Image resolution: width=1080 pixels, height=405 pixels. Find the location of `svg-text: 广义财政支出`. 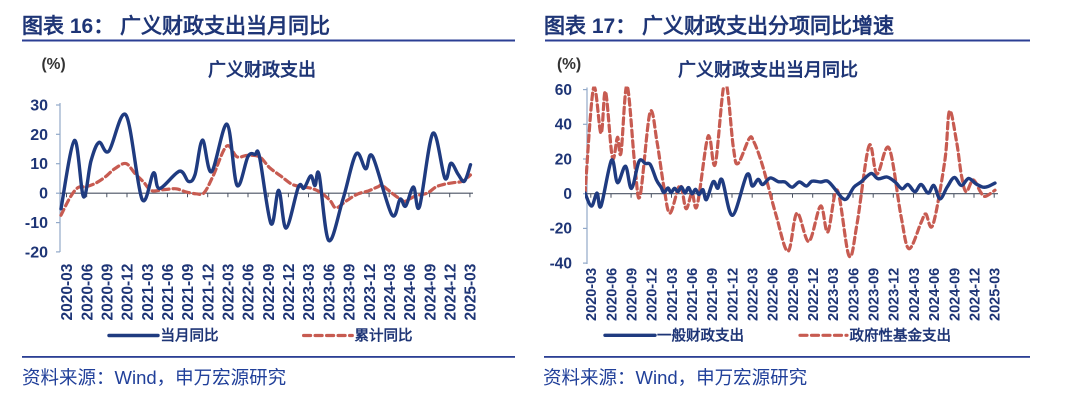

svg-text: 广义财政支出 is located at coordinates (262, 69).